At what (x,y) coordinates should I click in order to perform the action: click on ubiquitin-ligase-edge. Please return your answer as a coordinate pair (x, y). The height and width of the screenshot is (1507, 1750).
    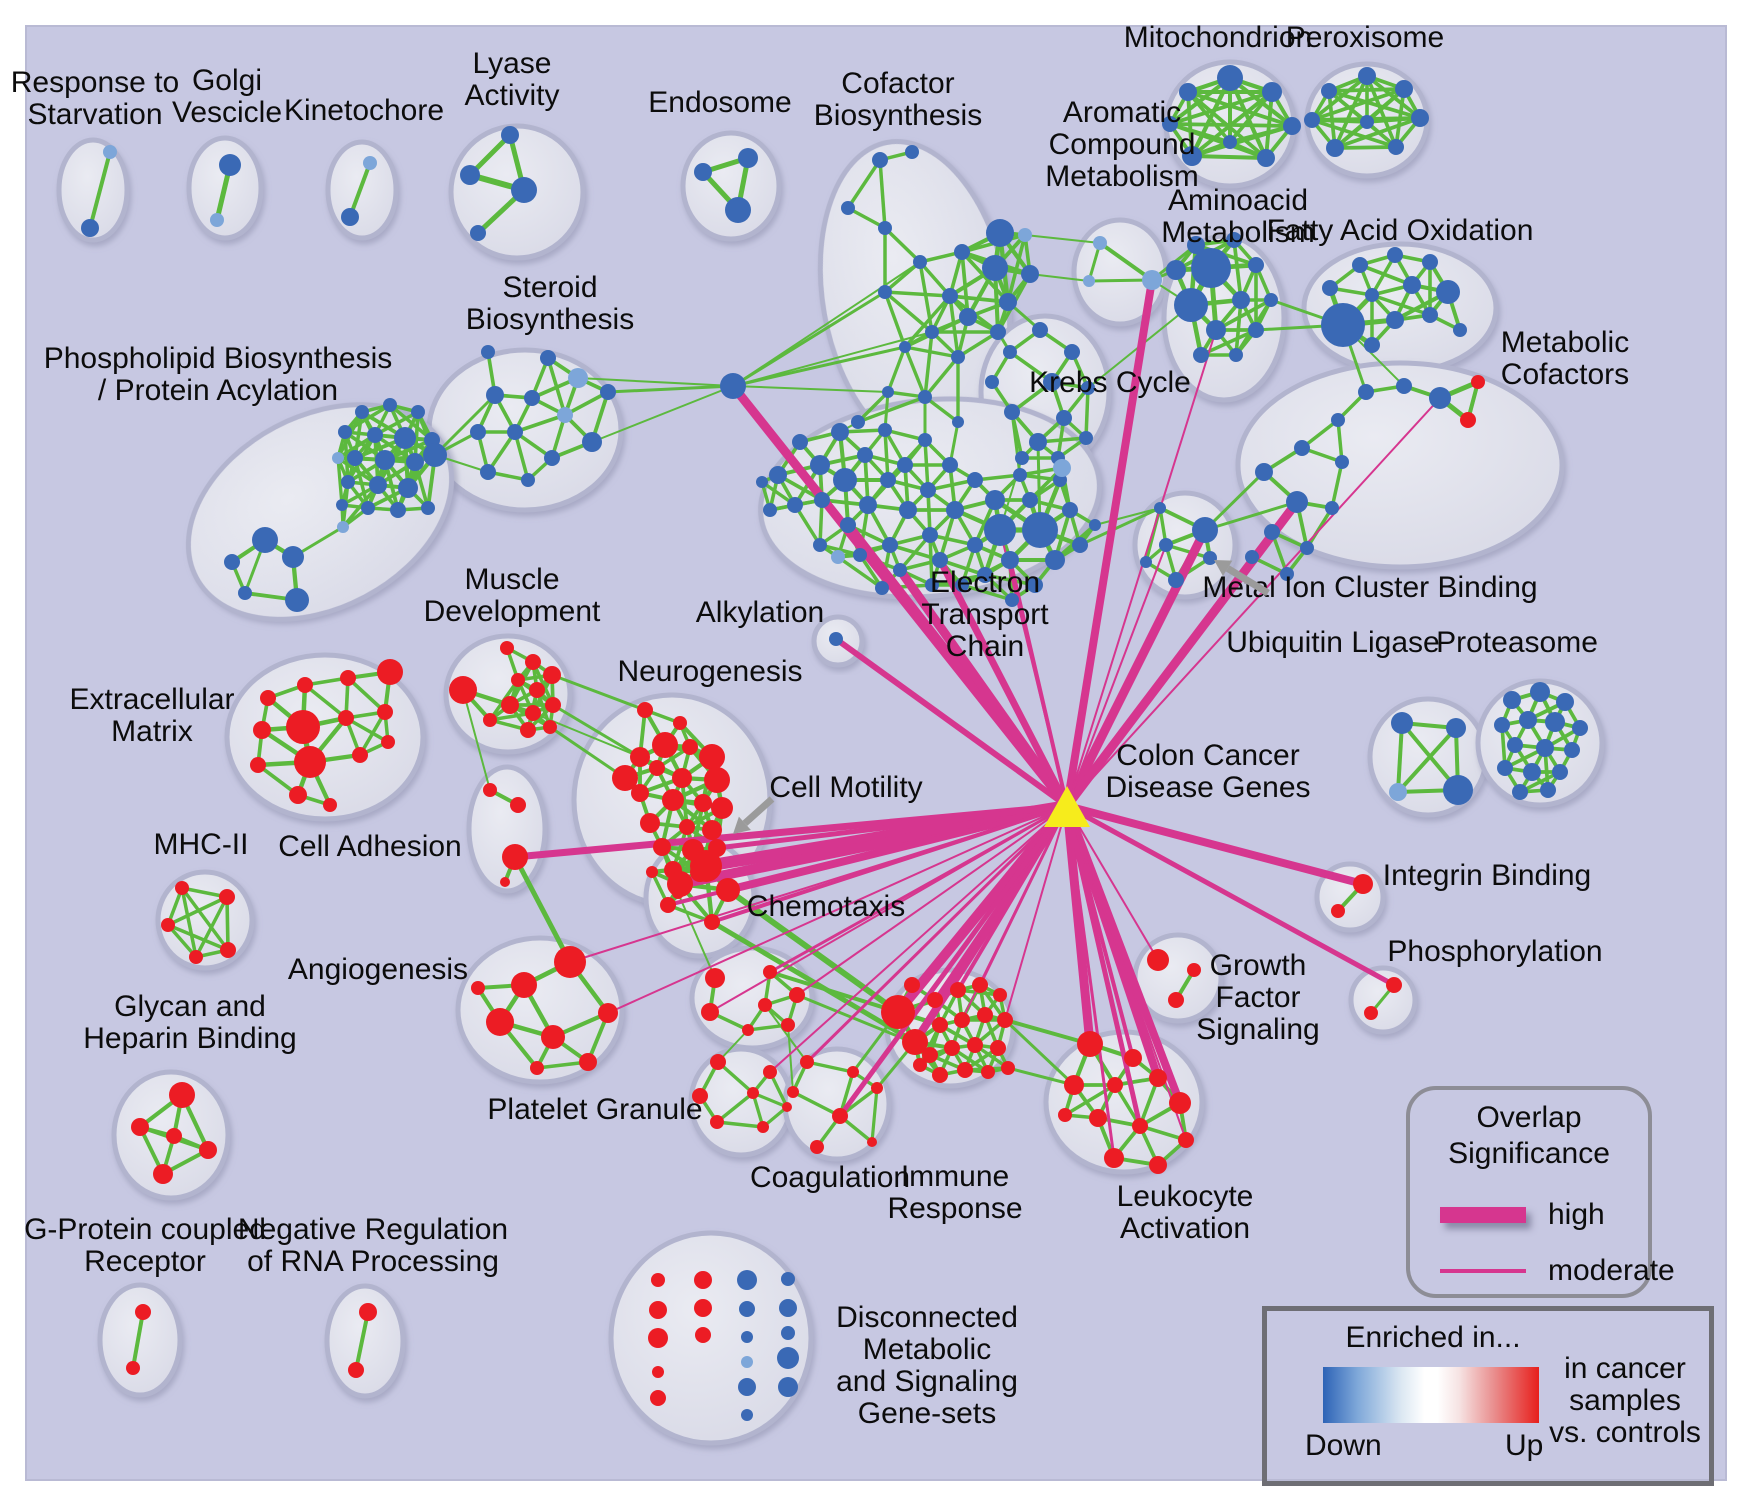
    Looking at the image, I should click on (1400, 757).